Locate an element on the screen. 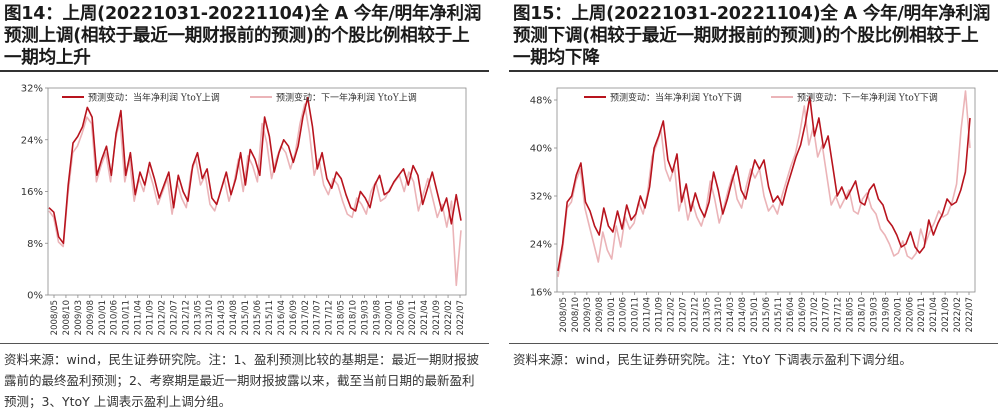  y-tick-label: 8% is located at coordinates (35, 244).